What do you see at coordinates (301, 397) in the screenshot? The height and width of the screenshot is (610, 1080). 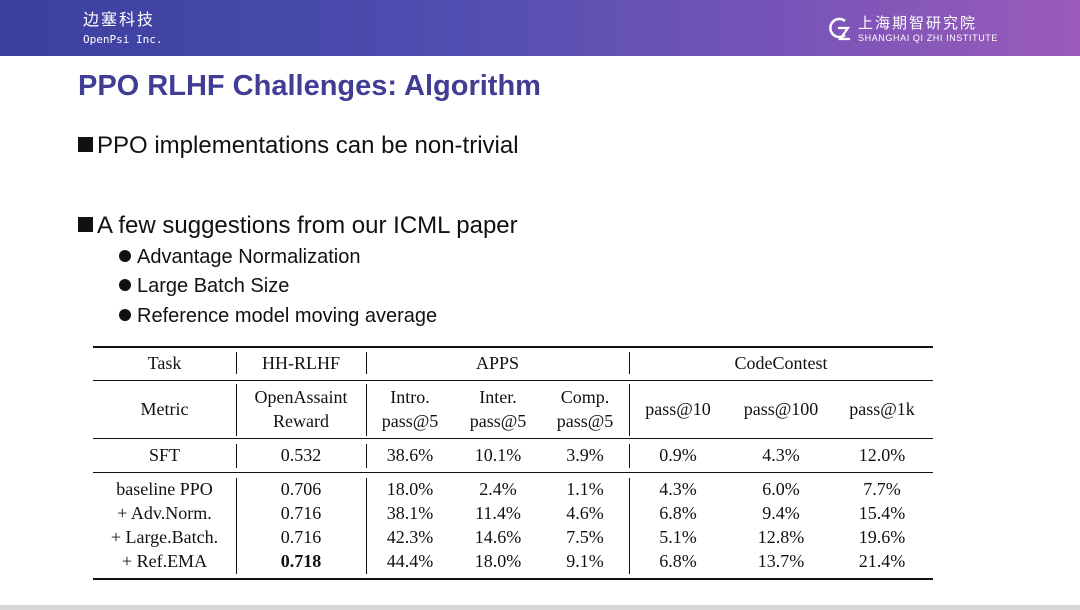 I see `metric-hh-line1: OpenAssaint` at bounding box center [301, 397].